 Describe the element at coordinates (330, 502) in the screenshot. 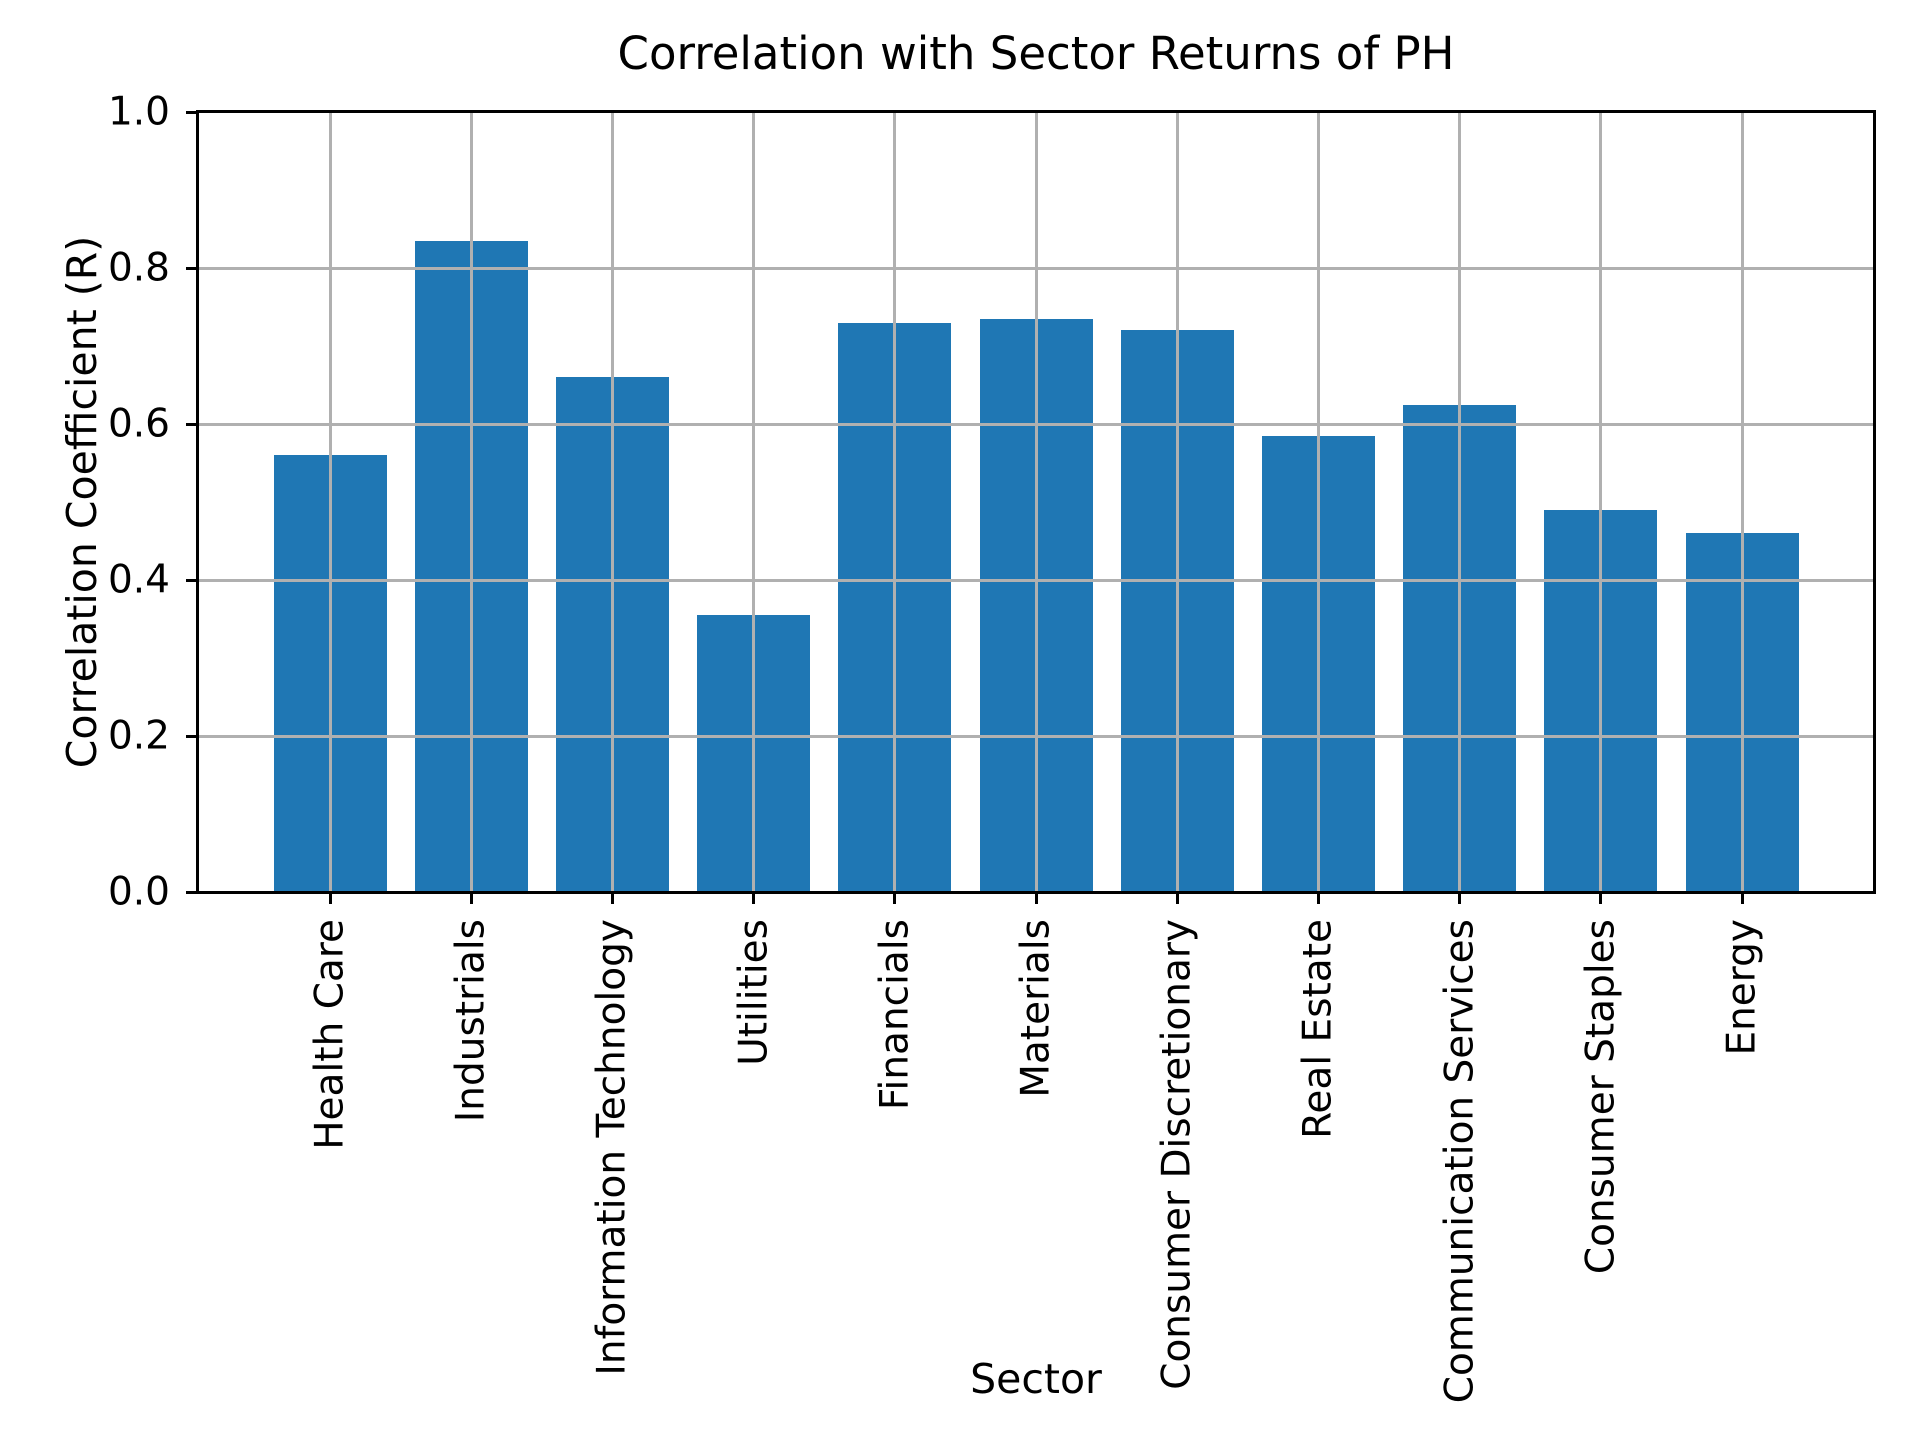

I see `x-gridline-health-care` at that location.